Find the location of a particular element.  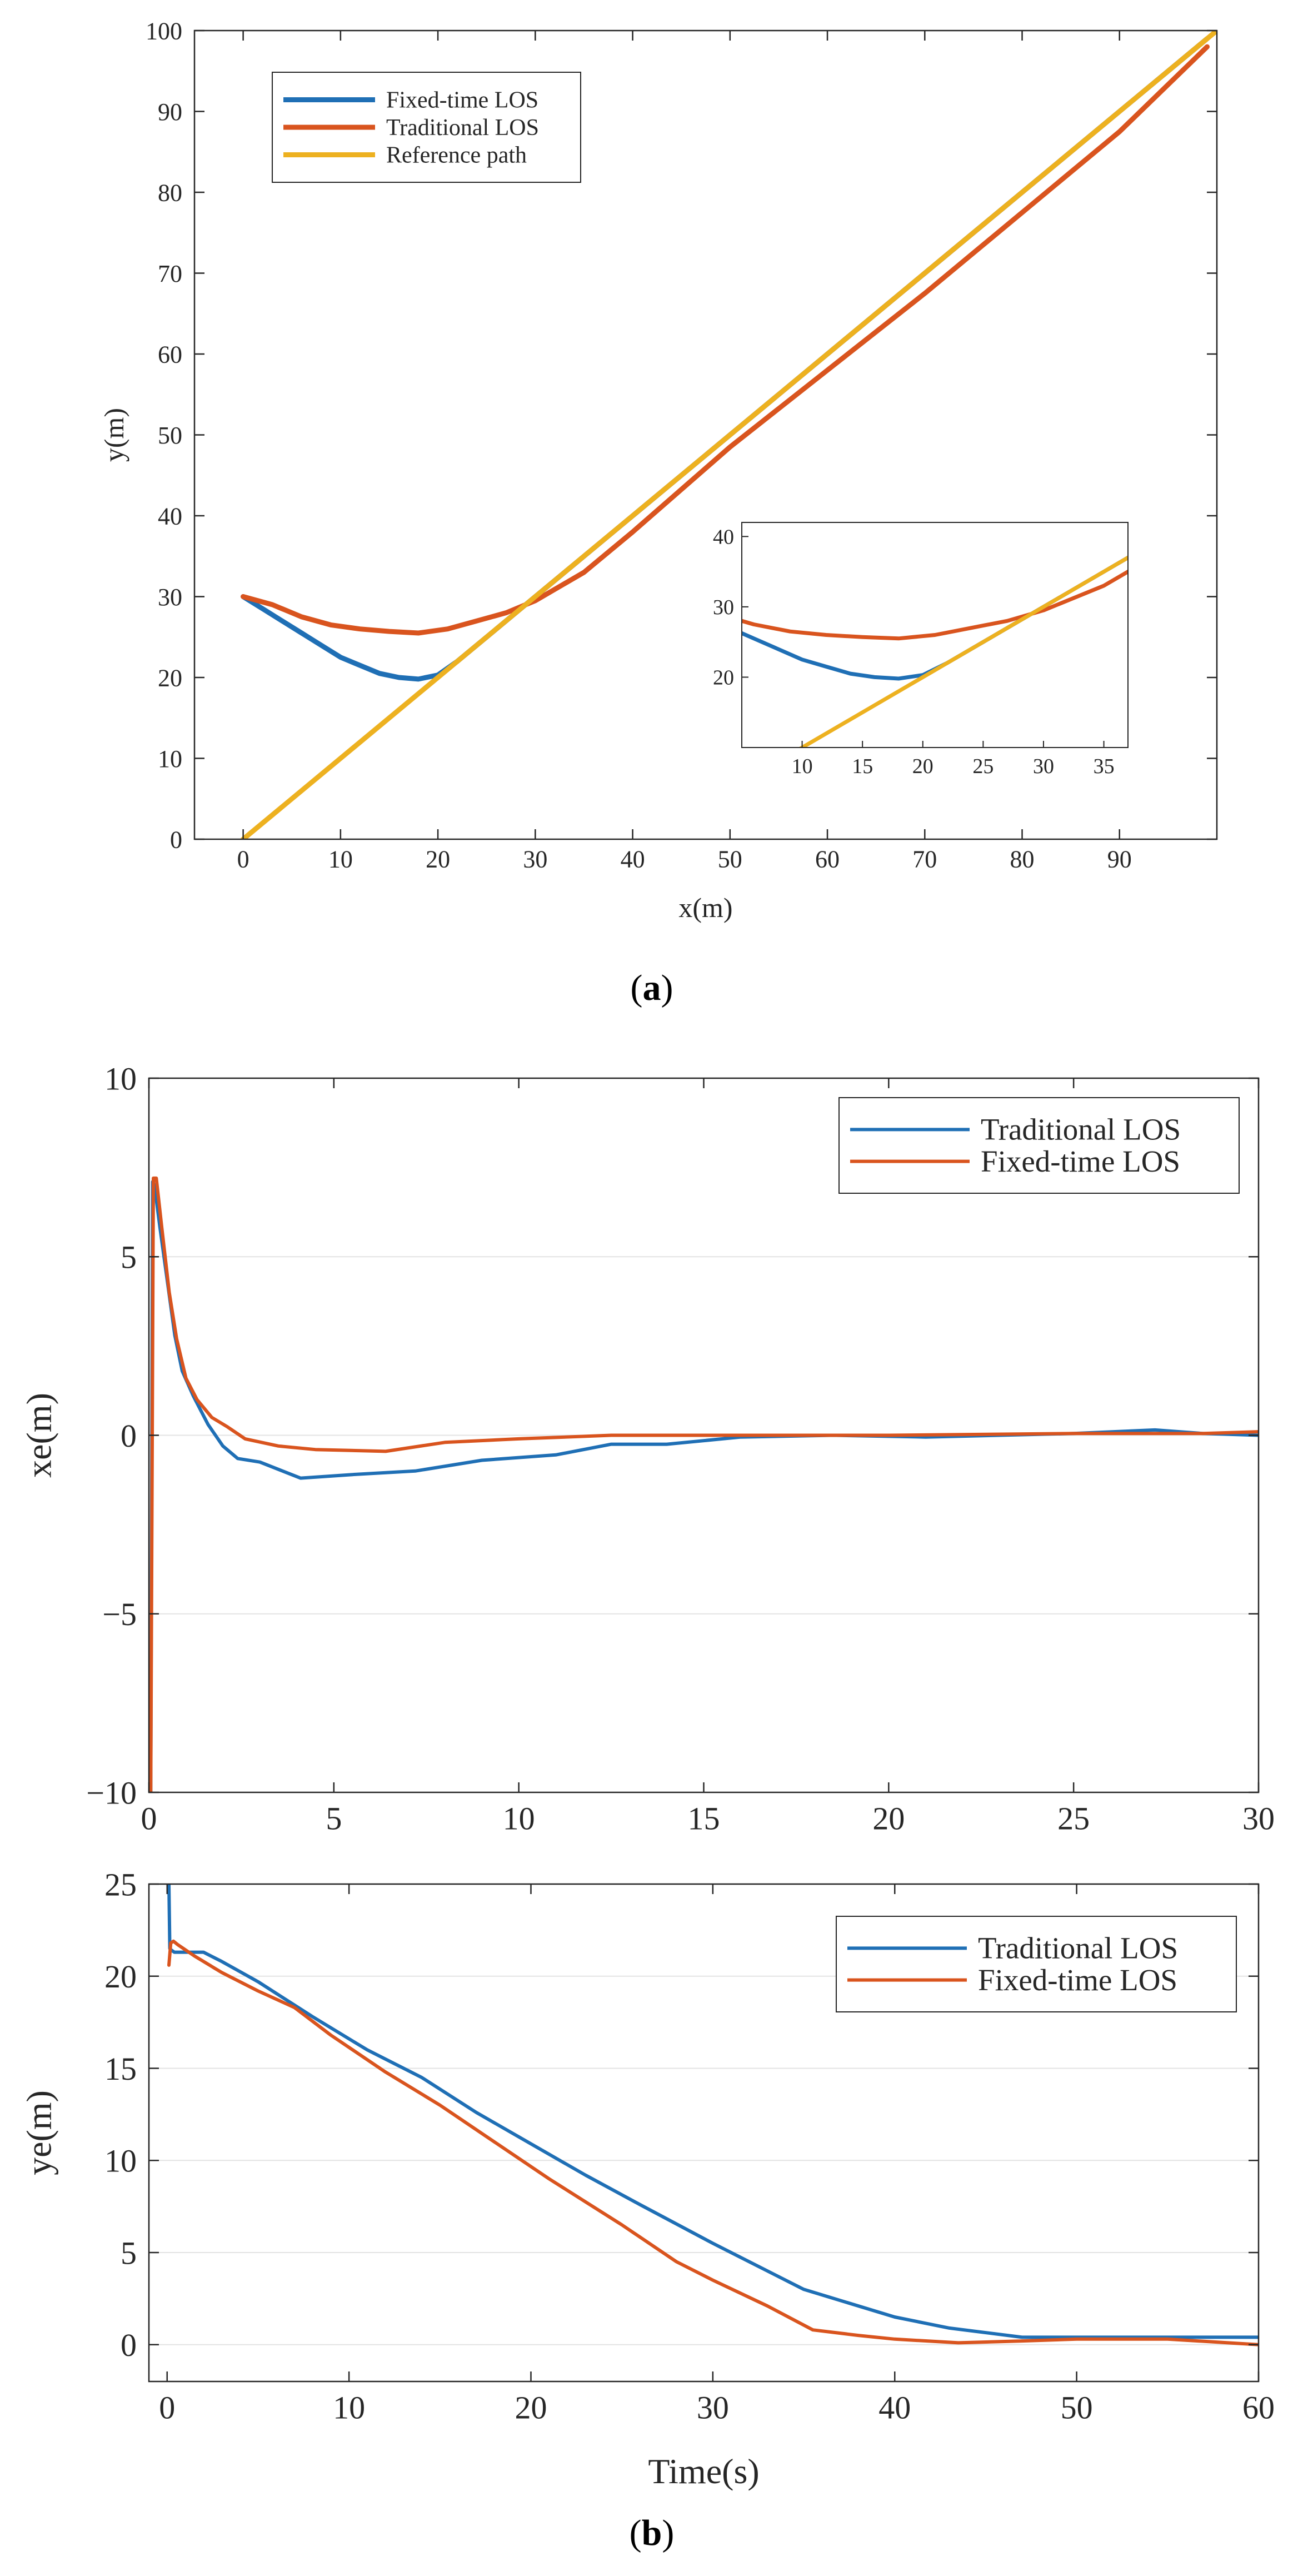

caption-a: (a) is located at coordinates (651, 988).